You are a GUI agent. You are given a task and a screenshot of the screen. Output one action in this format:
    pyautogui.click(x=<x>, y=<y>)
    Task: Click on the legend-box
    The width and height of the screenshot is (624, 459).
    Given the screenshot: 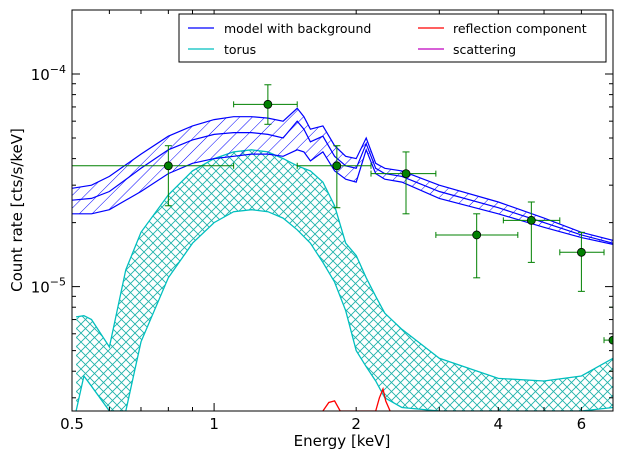 What is the action you would take?
    pyautogui.click(x=392, y=38)
    